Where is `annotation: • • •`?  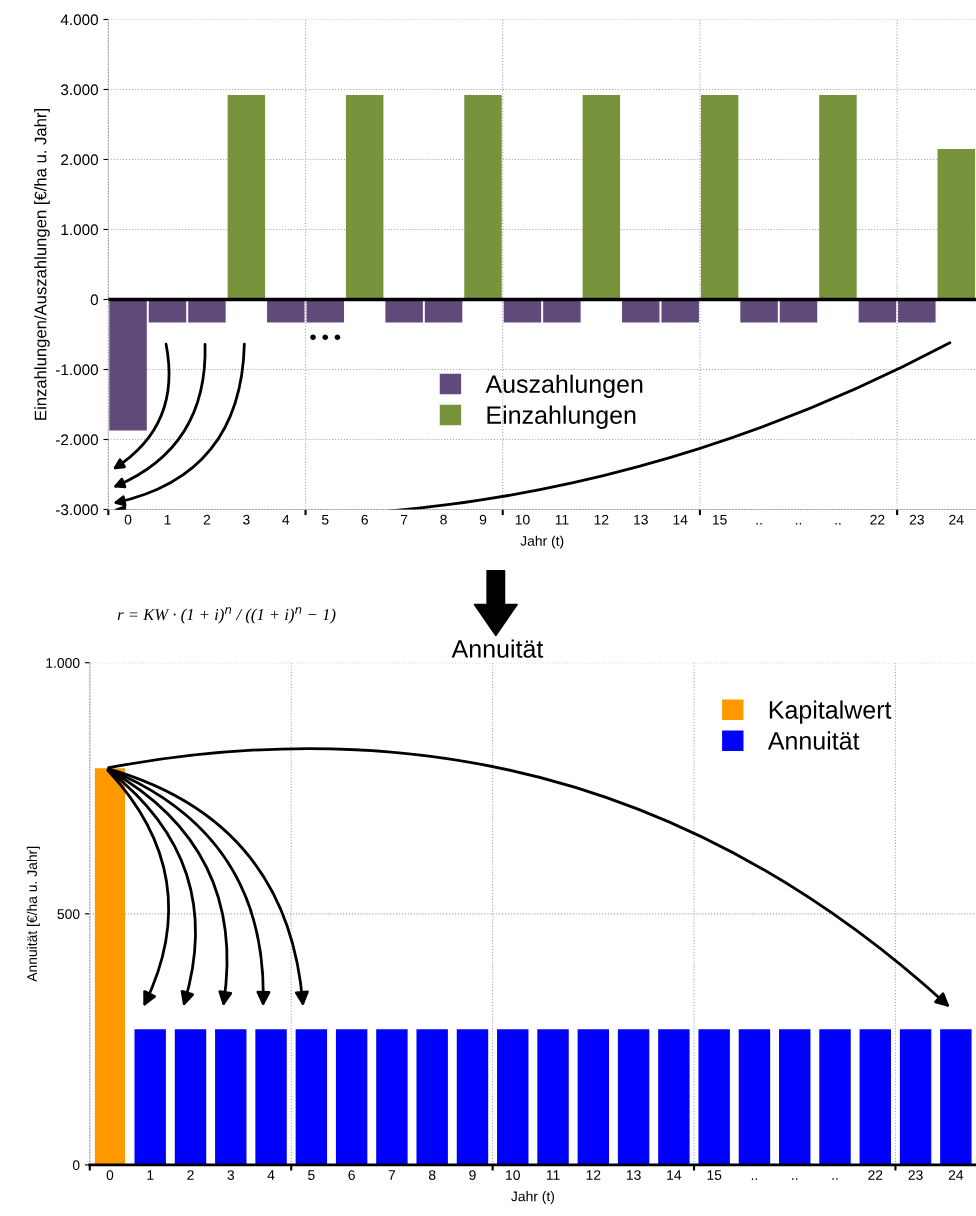
annotation: • • • is located at coordinates (325, 337).